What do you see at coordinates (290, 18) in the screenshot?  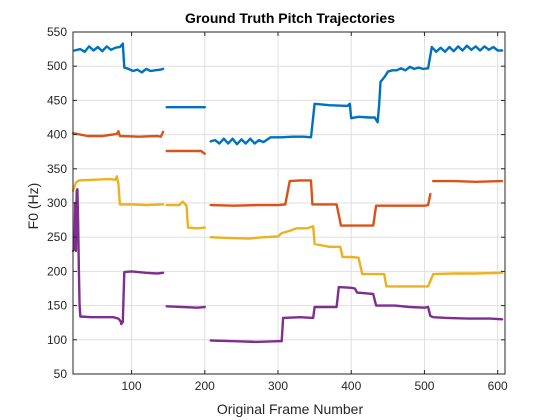 I see `chart-title: Ground Truth Pitch Trajectories` at bounding box center [290, 18].